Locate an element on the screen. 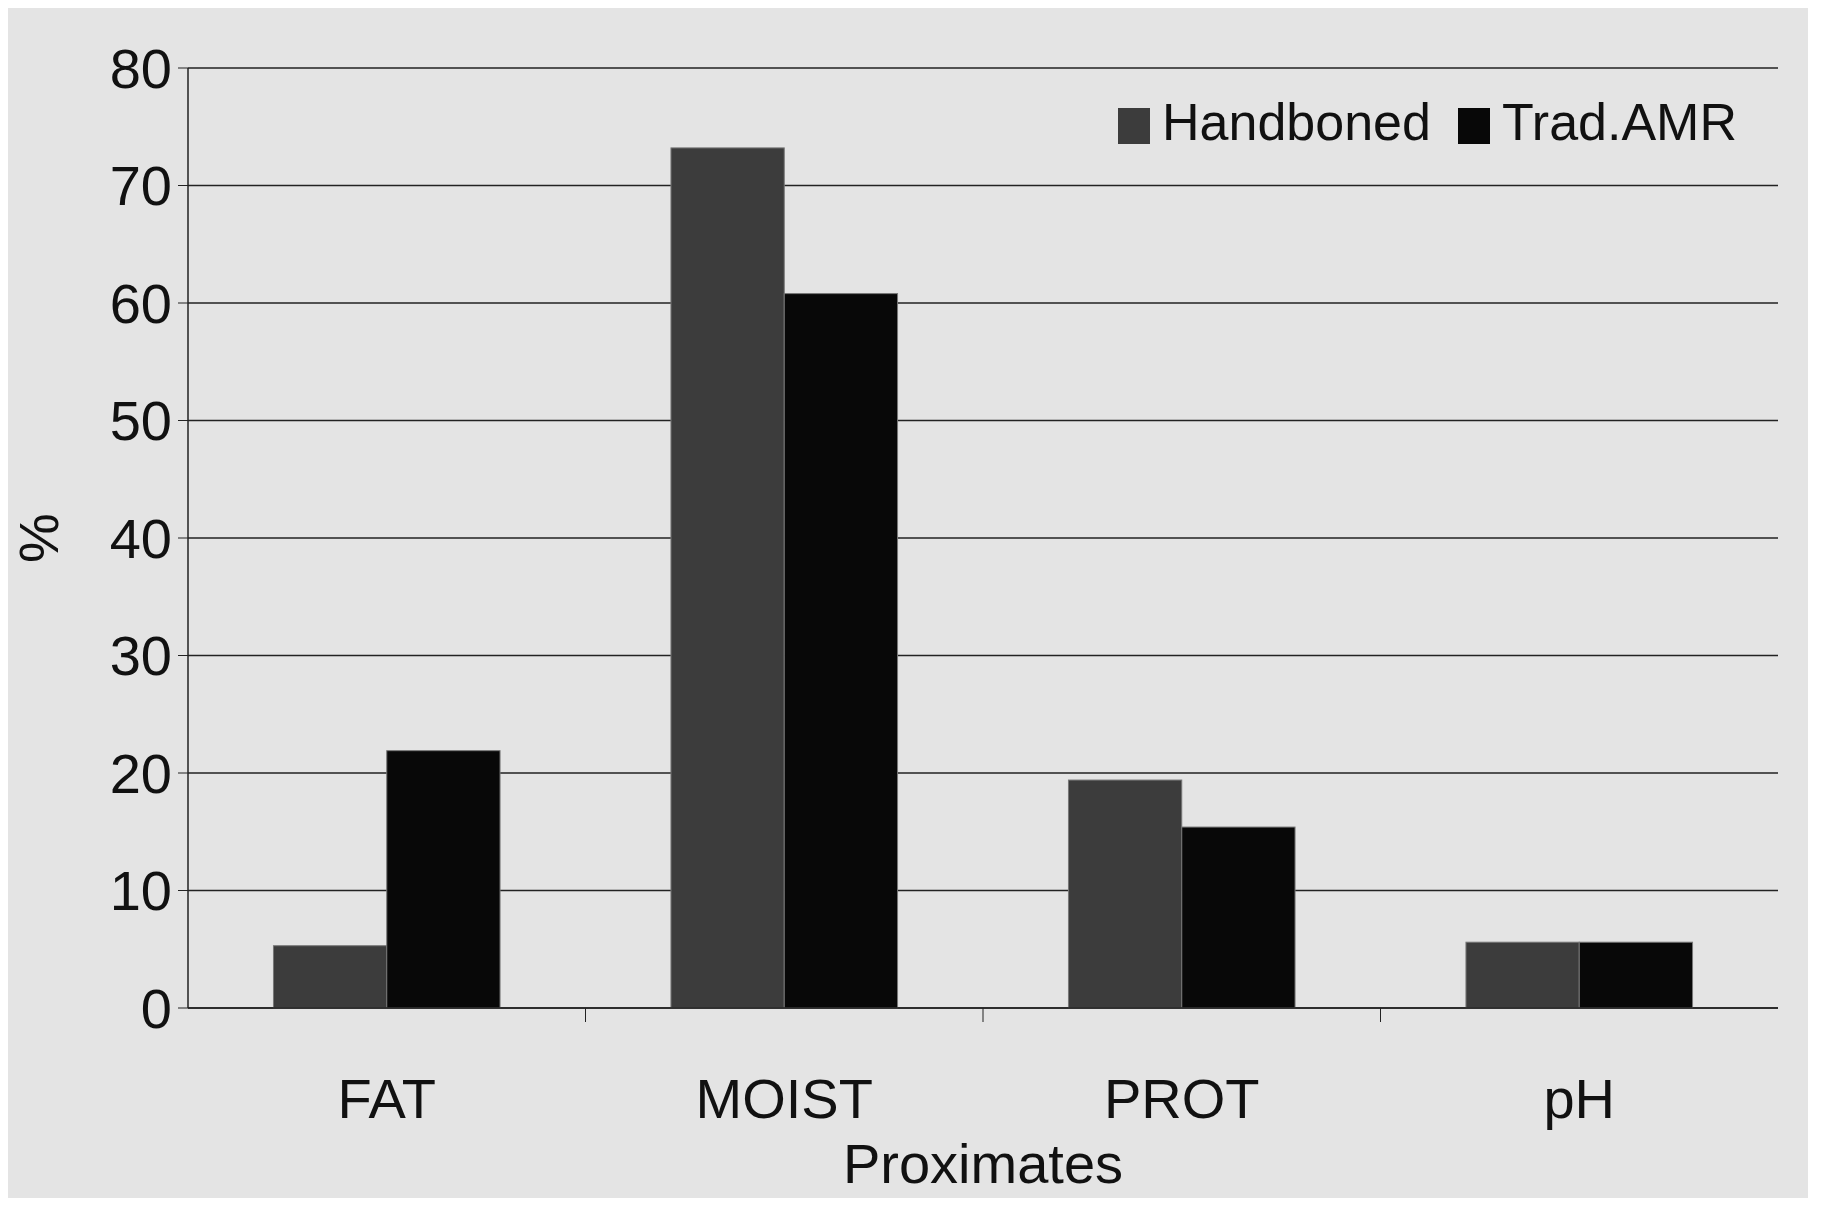 This screenshot has width=1825, height=1212. x-tick-label: MOIST is located at coordinates (784, 1098).